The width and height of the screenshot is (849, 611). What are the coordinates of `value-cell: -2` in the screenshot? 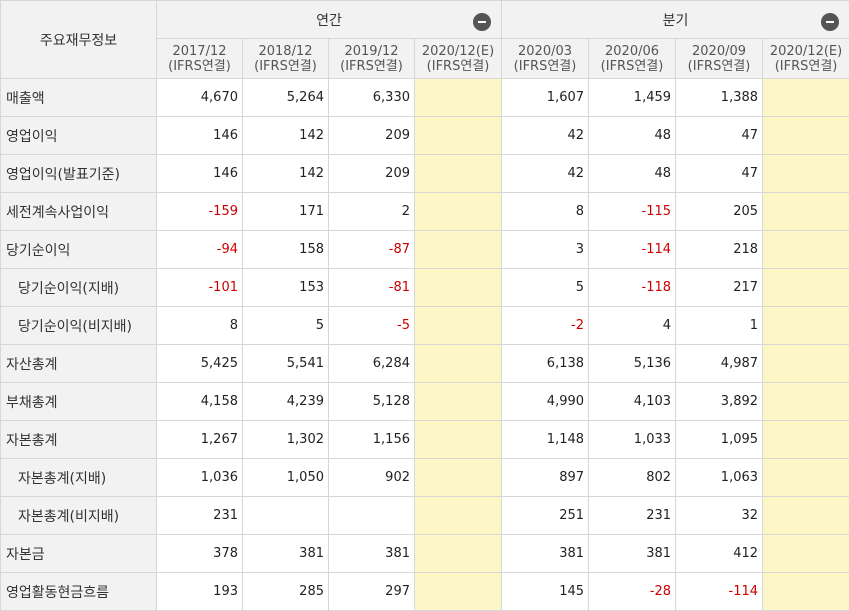 It's located at (545, 325).